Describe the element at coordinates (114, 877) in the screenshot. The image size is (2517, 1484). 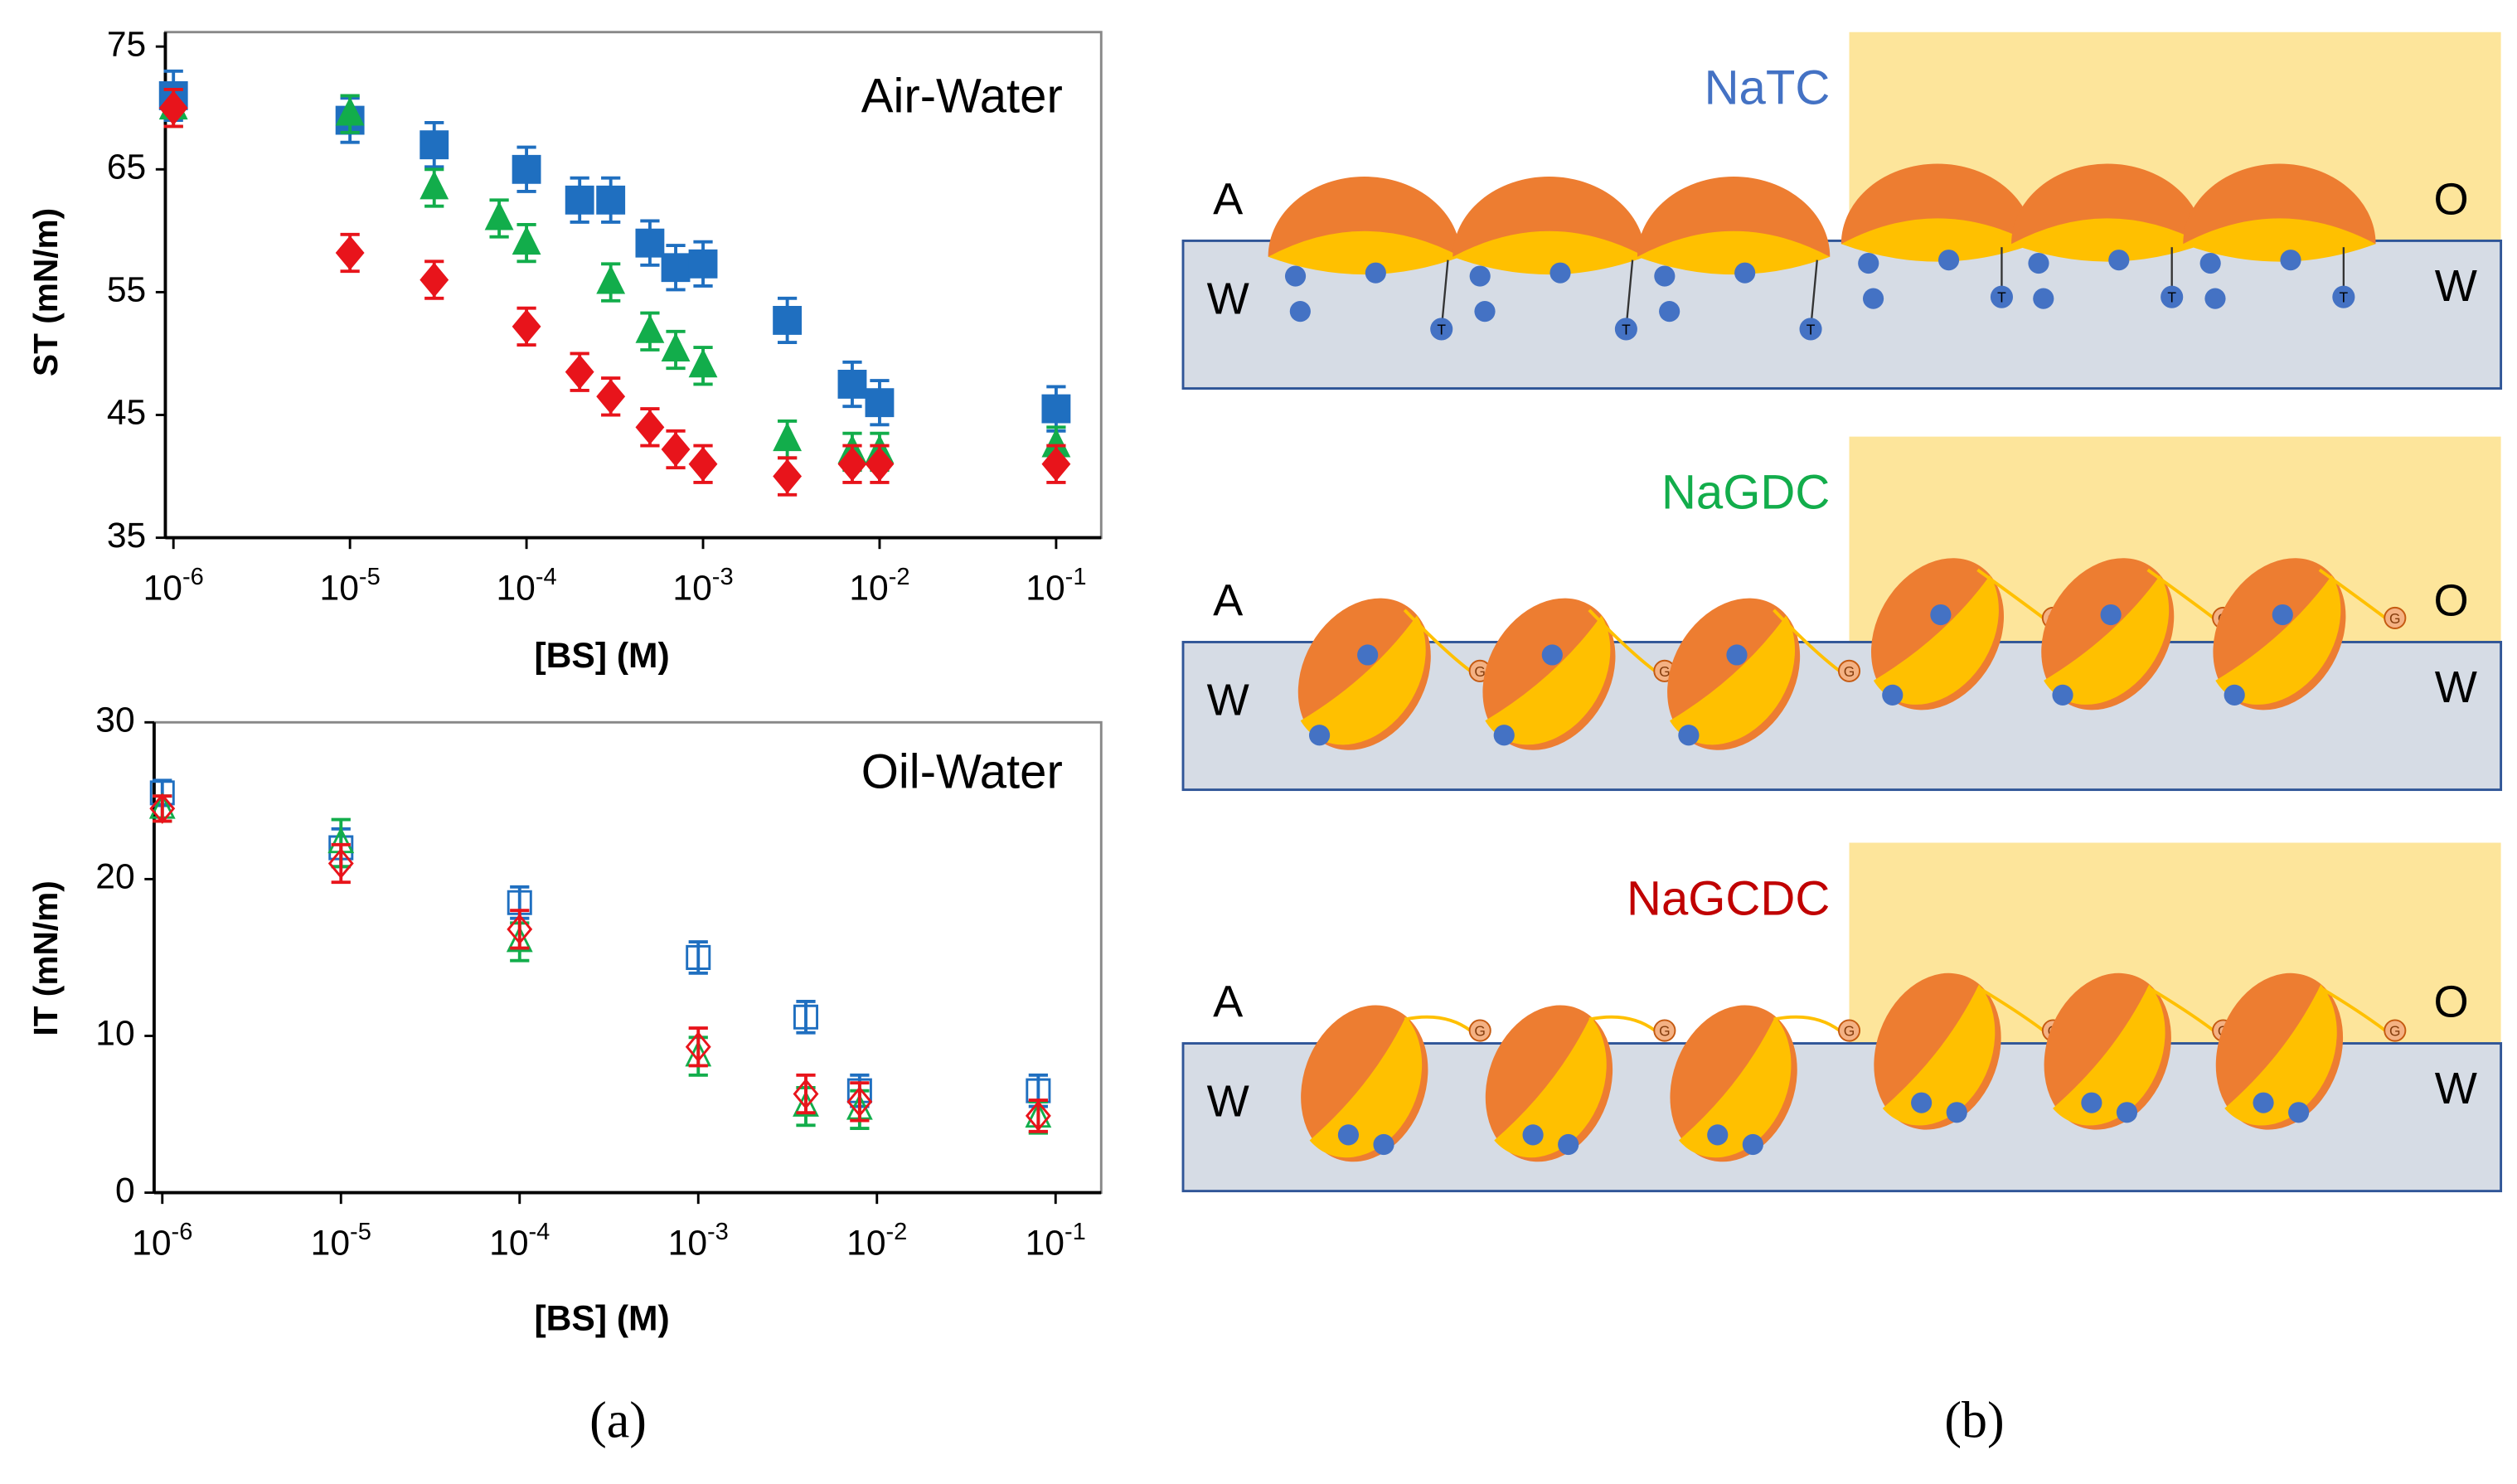
I see `y-tick-label: 20` at that location.